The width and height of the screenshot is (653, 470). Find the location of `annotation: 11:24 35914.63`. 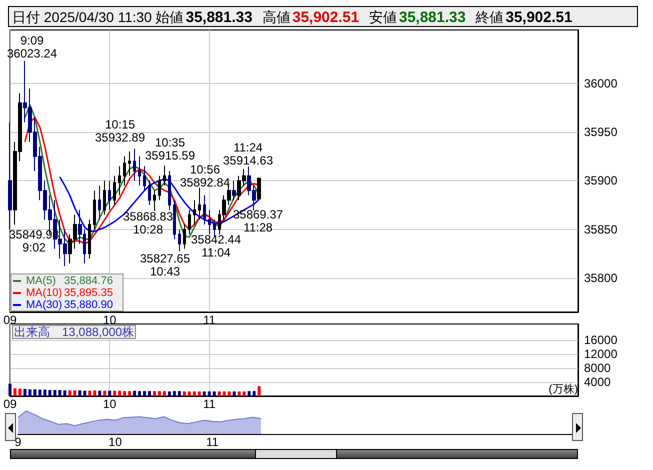

annotation: 11:24 35914.63 is located at coordinates (248, 154).